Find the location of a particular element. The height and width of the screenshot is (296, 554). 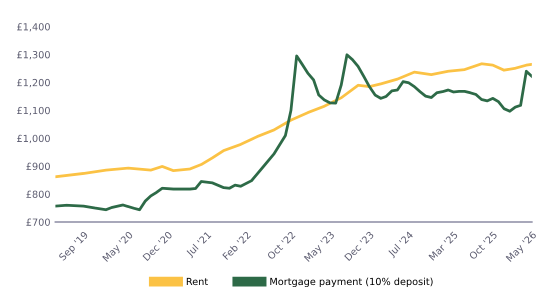

y-tick-label: £900 is located at coordinates (38, 166).